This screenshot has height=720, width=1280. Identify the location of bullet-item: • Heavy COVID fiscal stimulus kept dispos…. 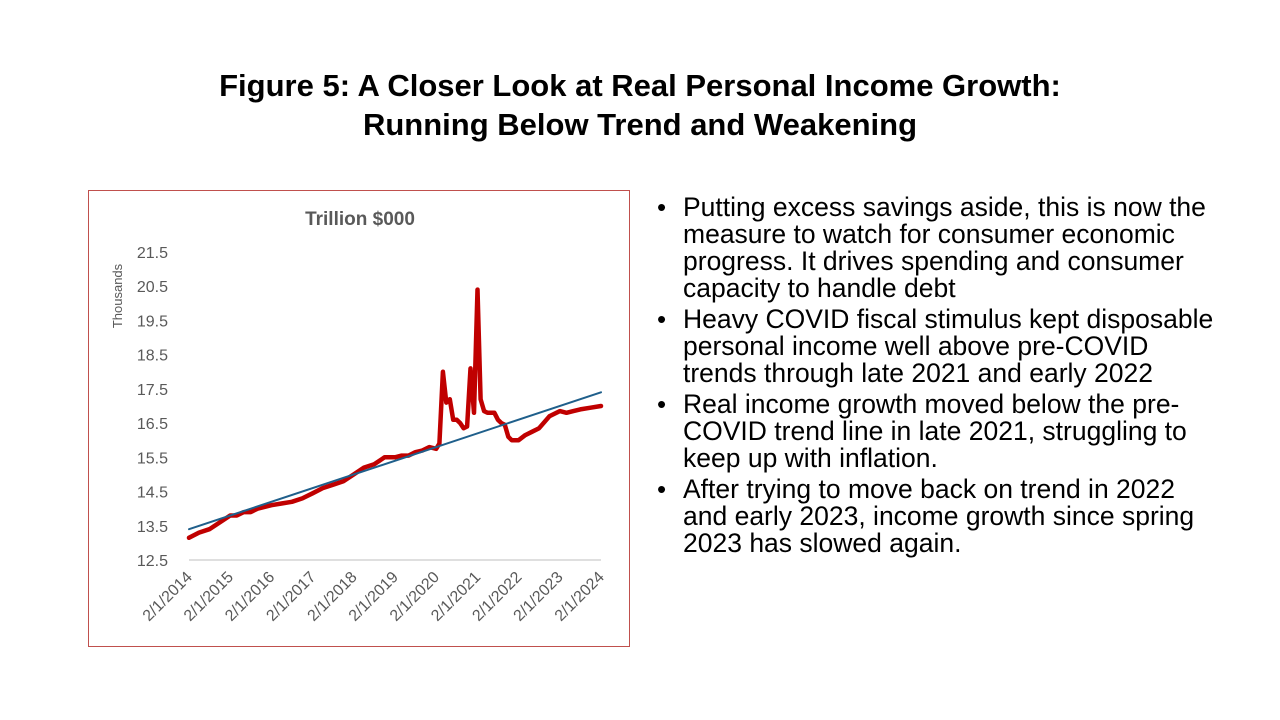
(935, 346).